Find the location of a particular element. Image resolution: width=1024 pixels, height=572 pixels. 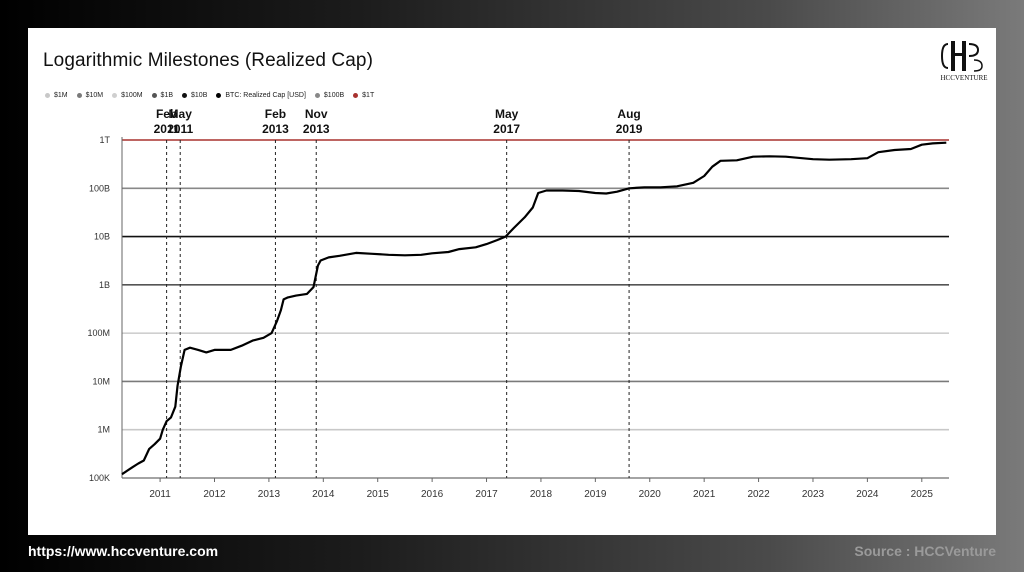

hccventure-logo: HCCVENTURE is located at coordinates (964, 62).